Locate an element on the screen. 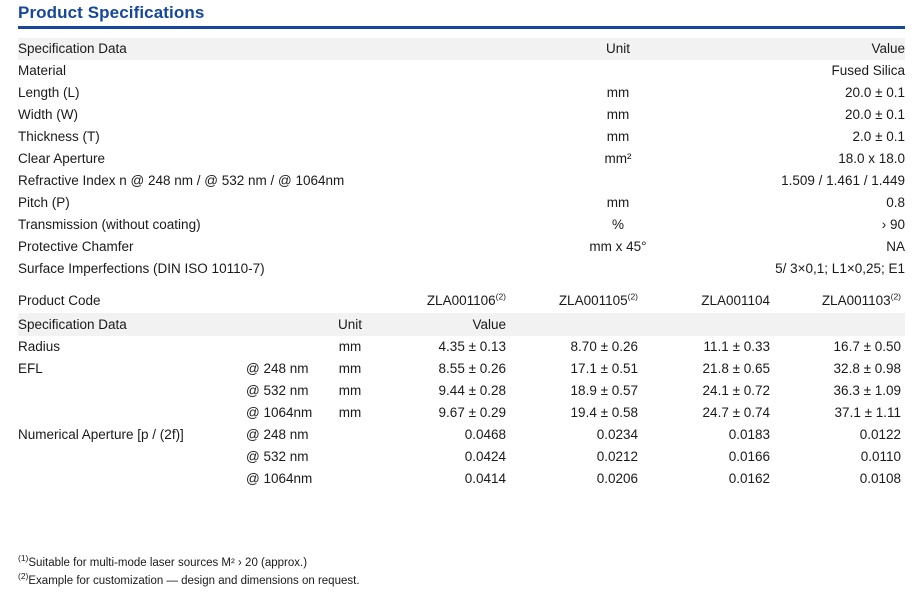 This screenshot has height=596, width=923. spec-value: 5/ 3×0,1; L1×0,25; E1 is located at coordinates (840, 268).